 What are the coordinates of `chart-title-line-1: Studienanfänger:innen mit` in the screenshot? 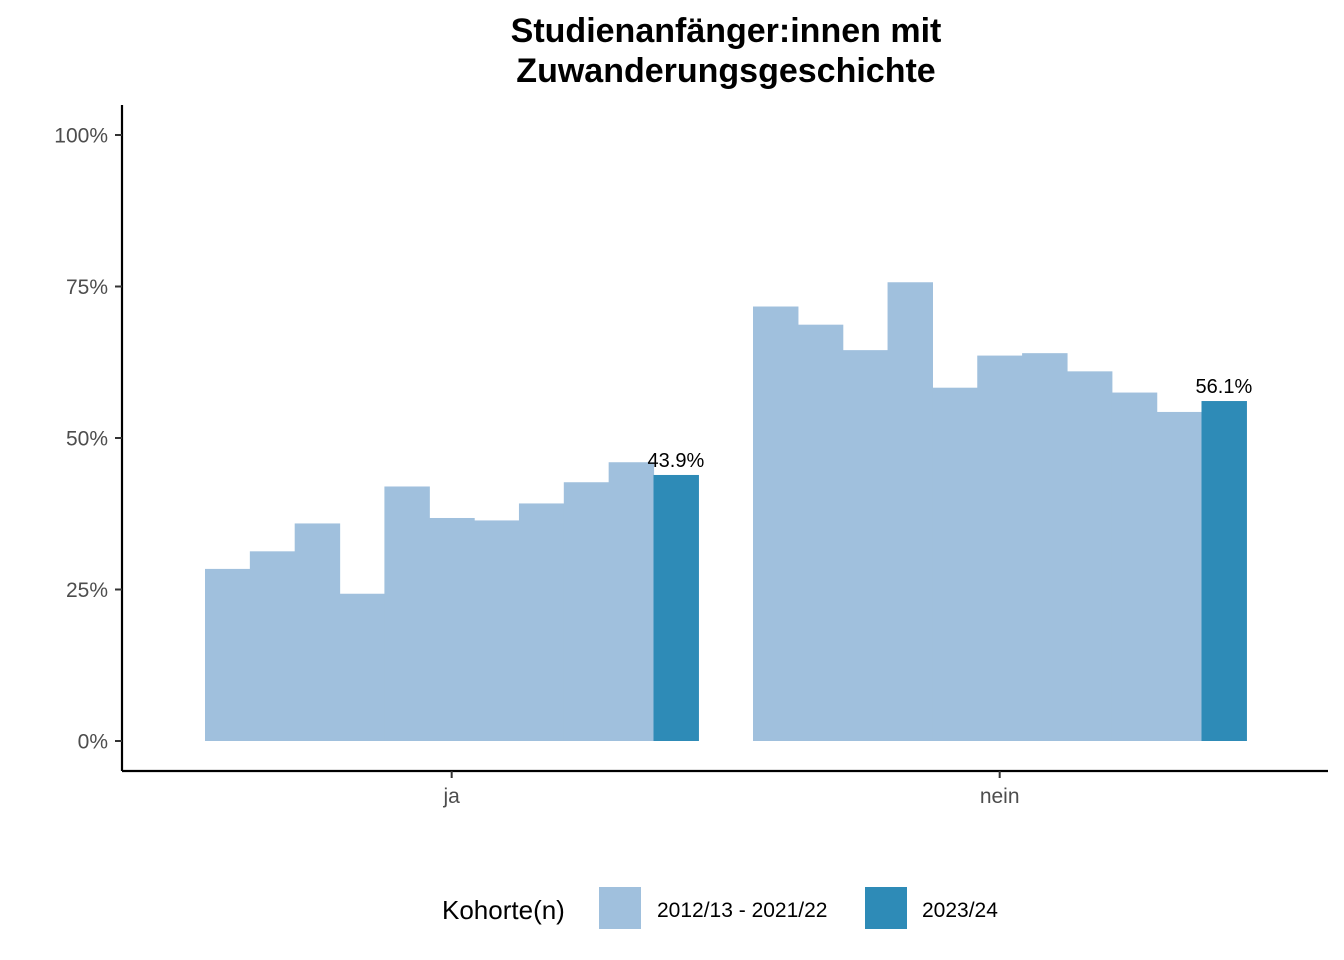 It's located at (726, 31).